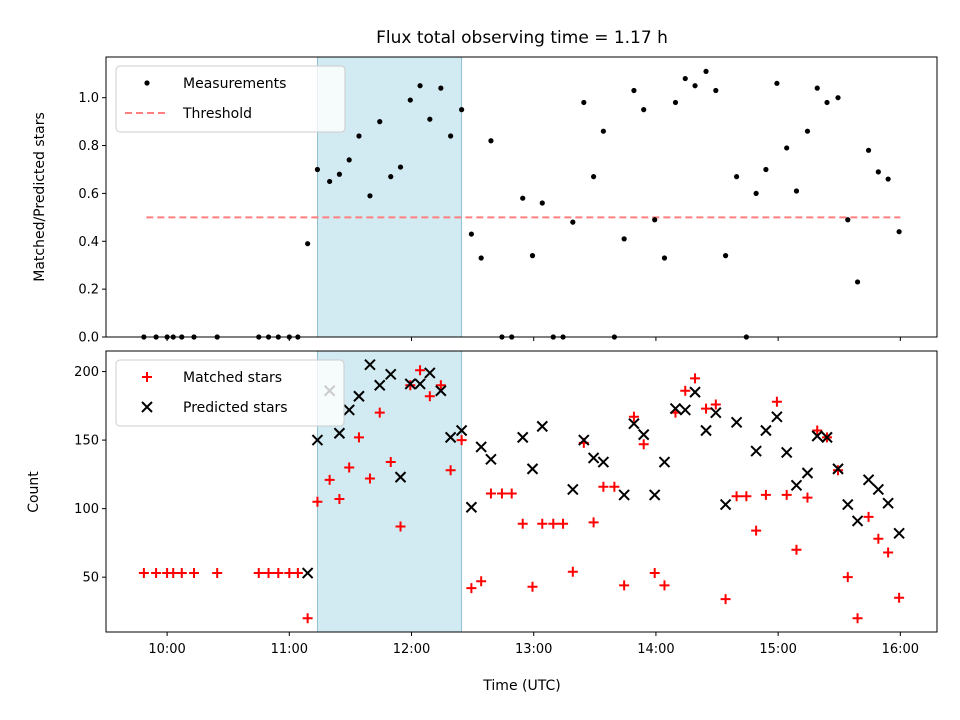 This screenshot has height=720, width=960. I want to click on y-tick-label: 0.8, so click(88, 146).